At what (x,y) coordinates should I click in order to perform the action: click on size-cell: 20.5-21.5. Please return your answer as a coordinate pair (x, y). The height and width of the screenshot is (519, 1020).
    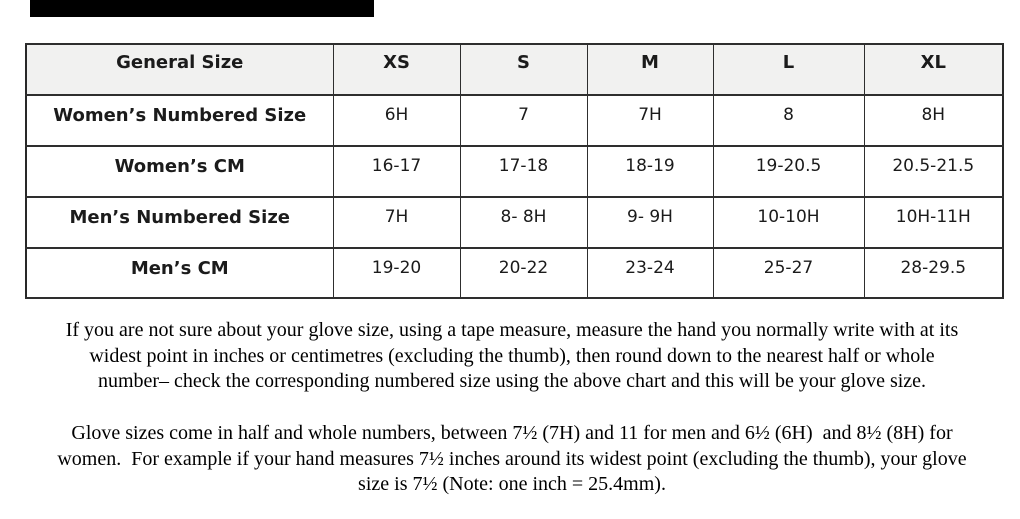
    Looking at the image, I should click on (933, 171).